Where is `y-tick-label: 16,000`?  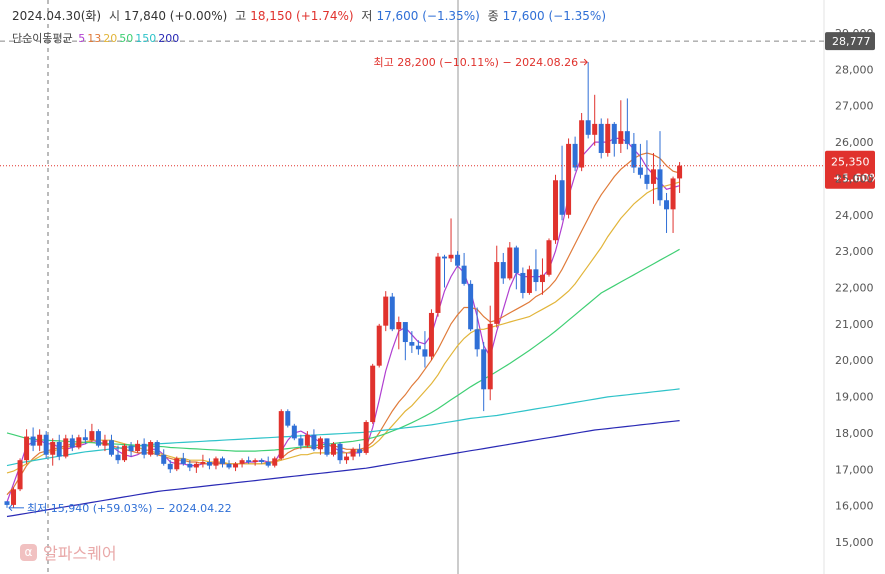
y-tick-label: 16,000 is located at coordinates (854, 506).